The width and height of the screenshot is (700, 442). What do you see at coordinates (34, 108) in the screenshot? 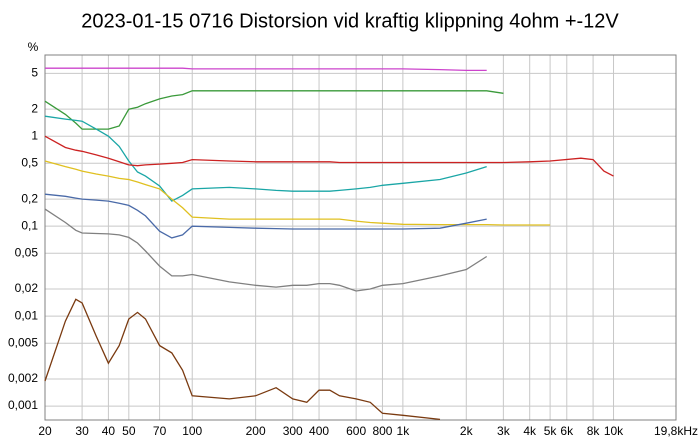
I see `y-tick-label: 2` at bounding box center [34, 108].